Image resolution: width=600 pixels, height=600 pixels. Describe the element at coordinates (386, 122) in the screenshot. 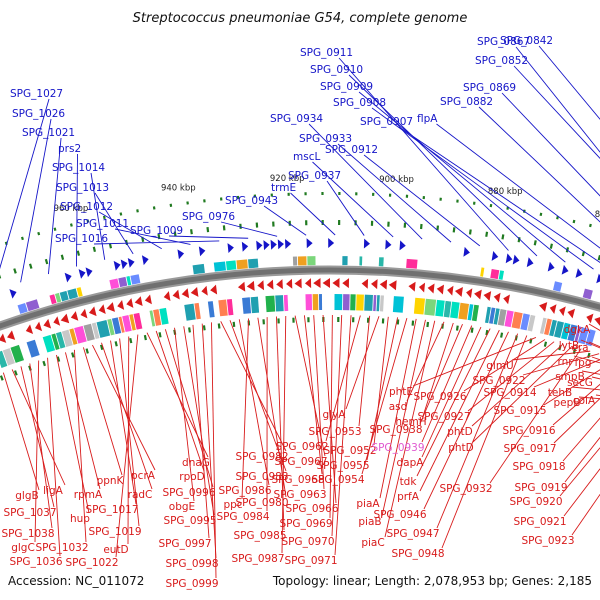

I see `outer-gene-label: SPG_0907` at that location.